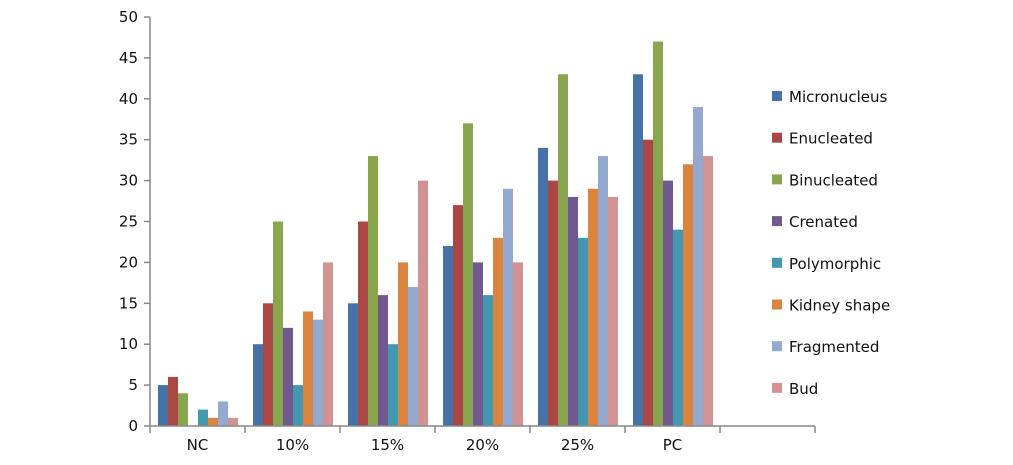 The width and height of the screenshot is (1013, 465). I want to click on legend-label: Micronucleus, so click(838, 97).